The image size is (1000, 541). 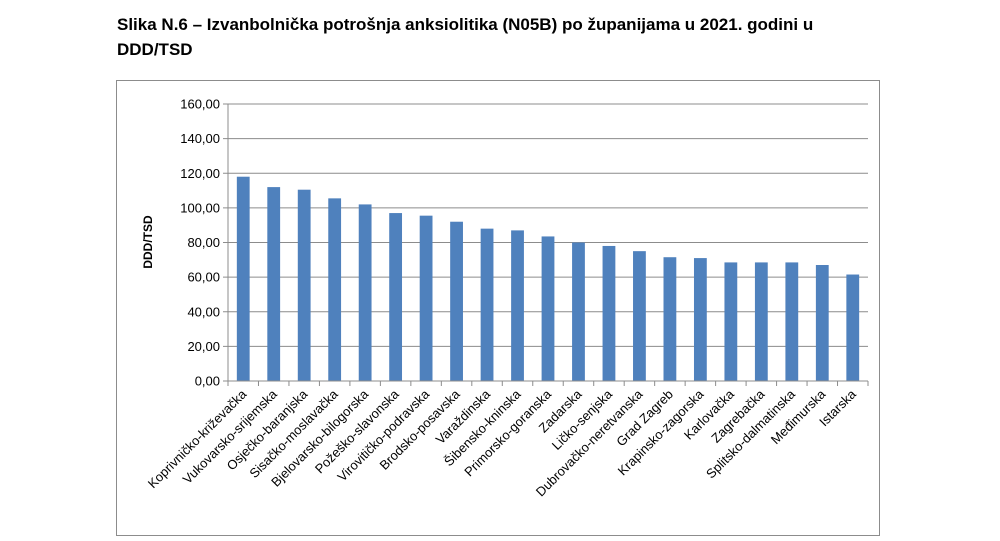 What do you see at coordinates (203, 277) in the screenshot?
I see `y-tick-label: 60,00` at bounding box center [203, 277].